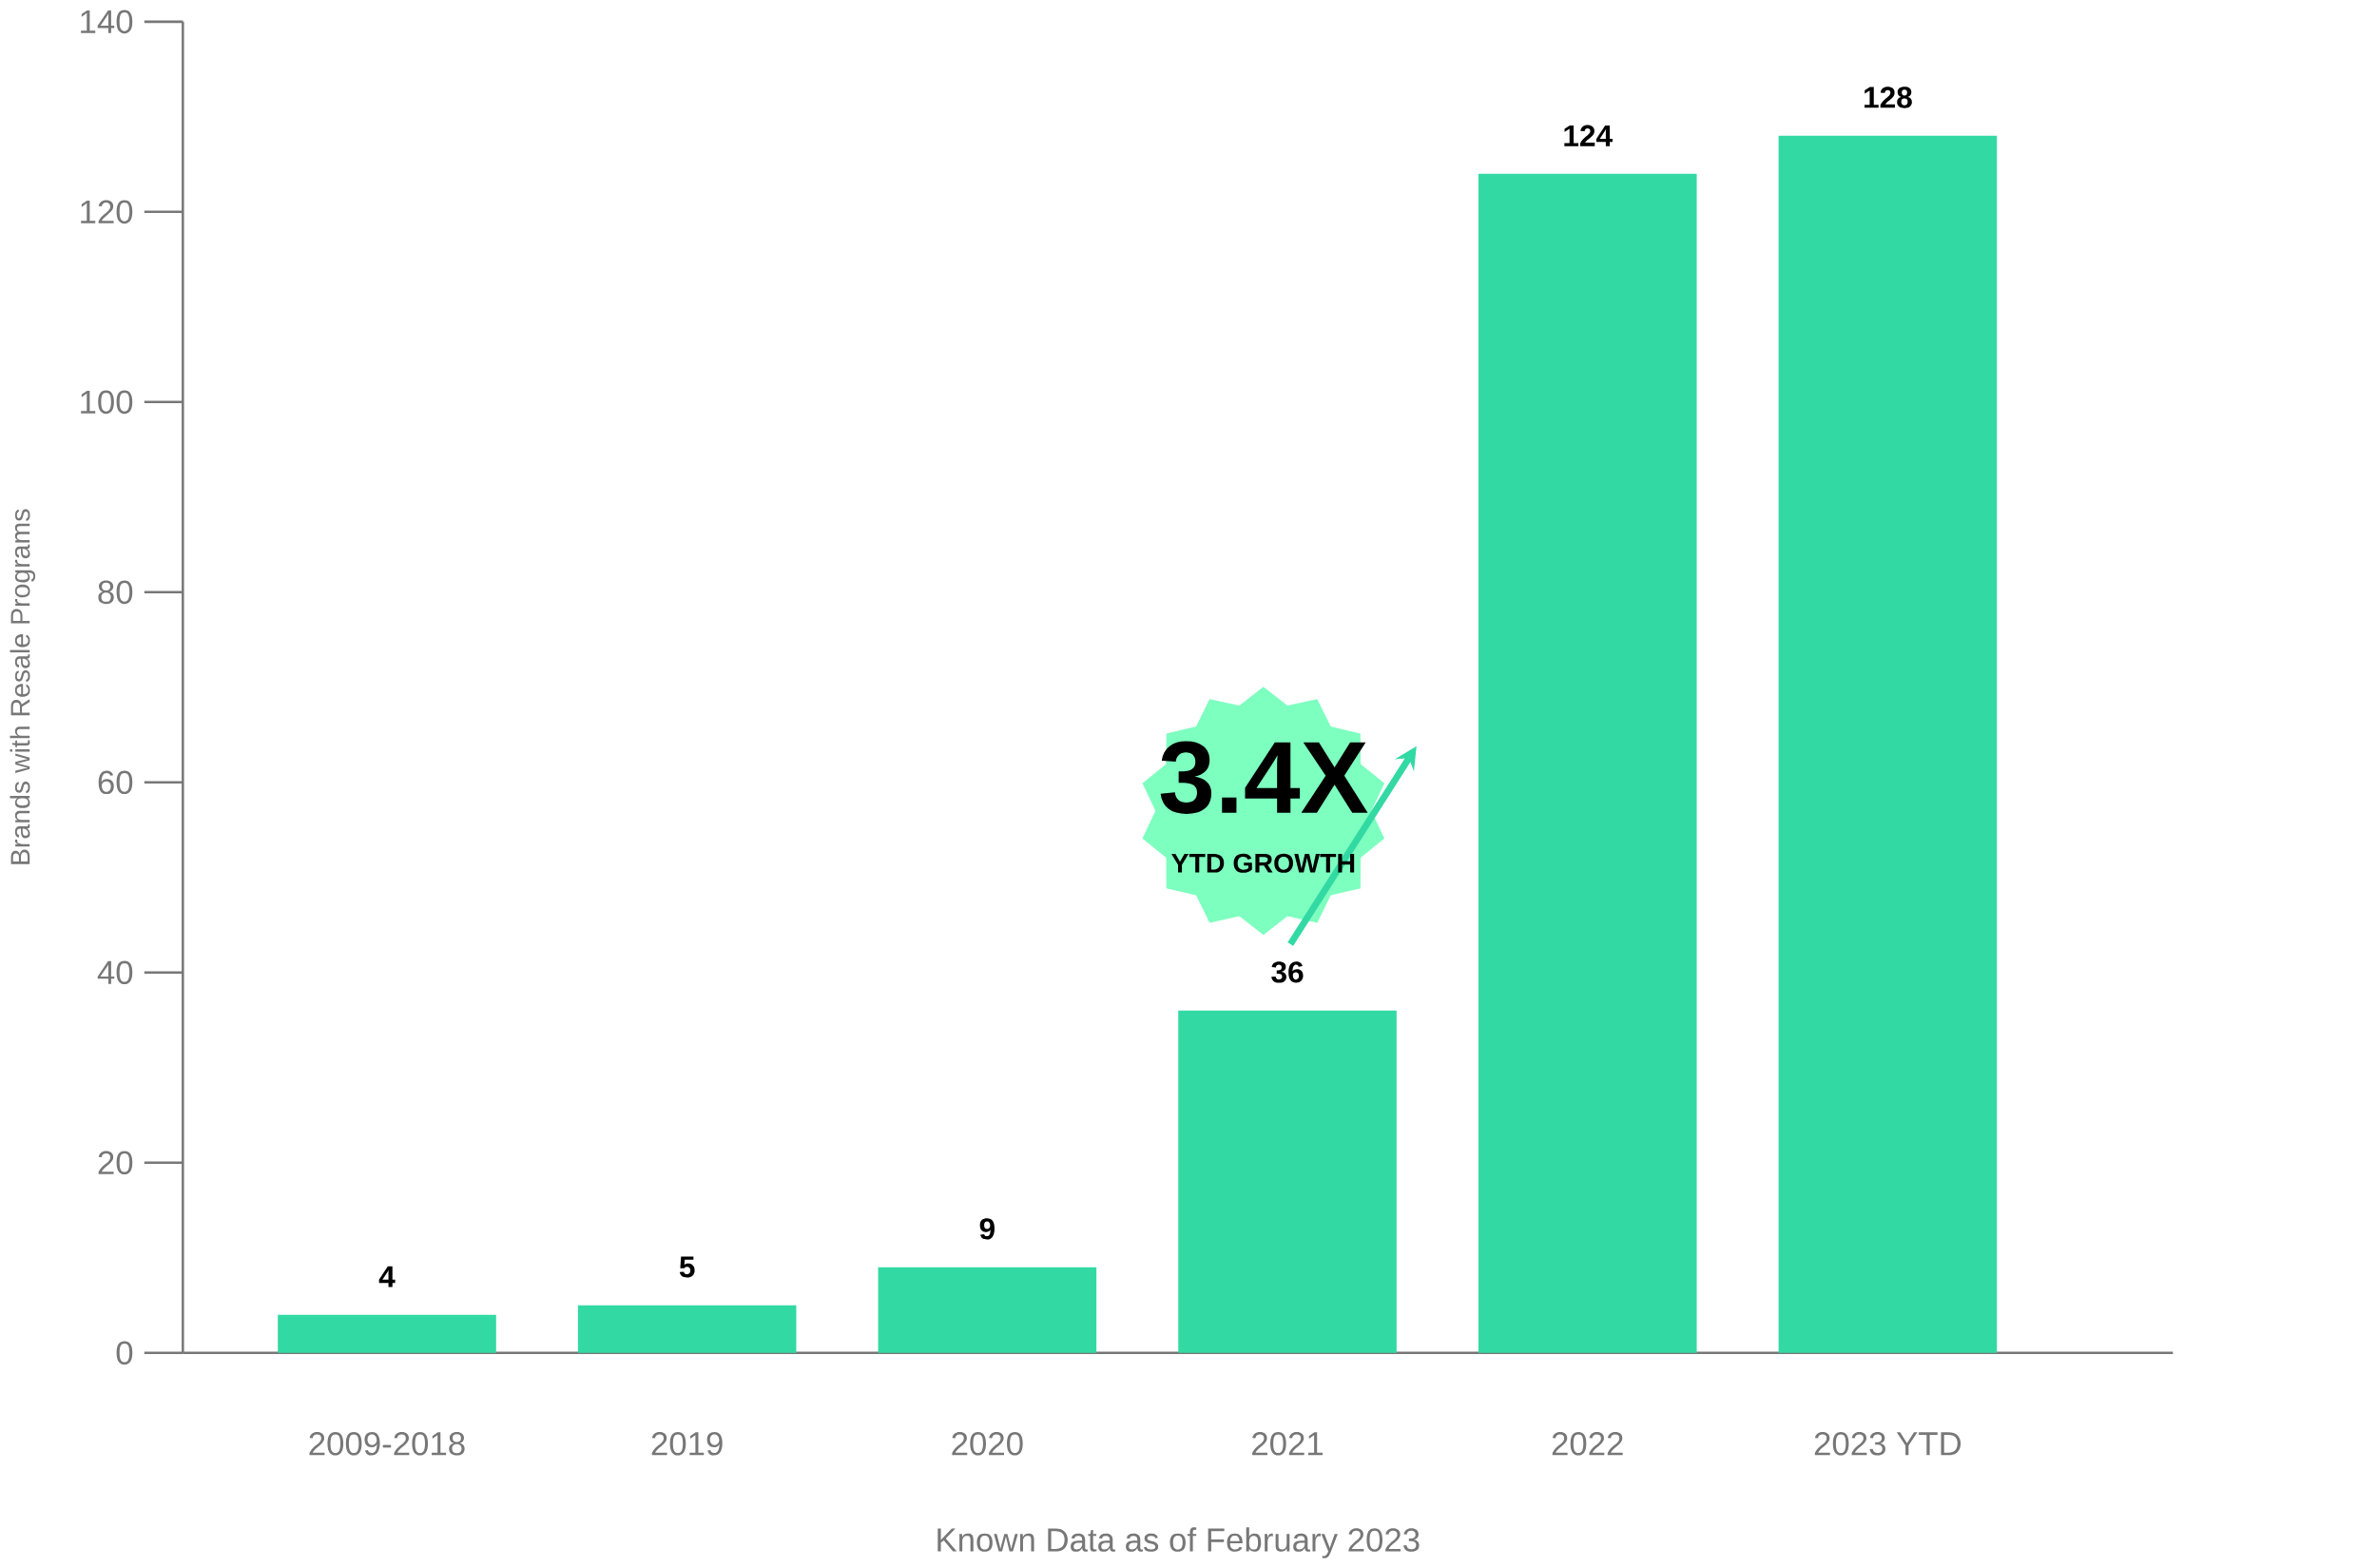 This screenshot has height=1568, width=2377. I want to click on y-tick-label: 140, so click(107, 22).